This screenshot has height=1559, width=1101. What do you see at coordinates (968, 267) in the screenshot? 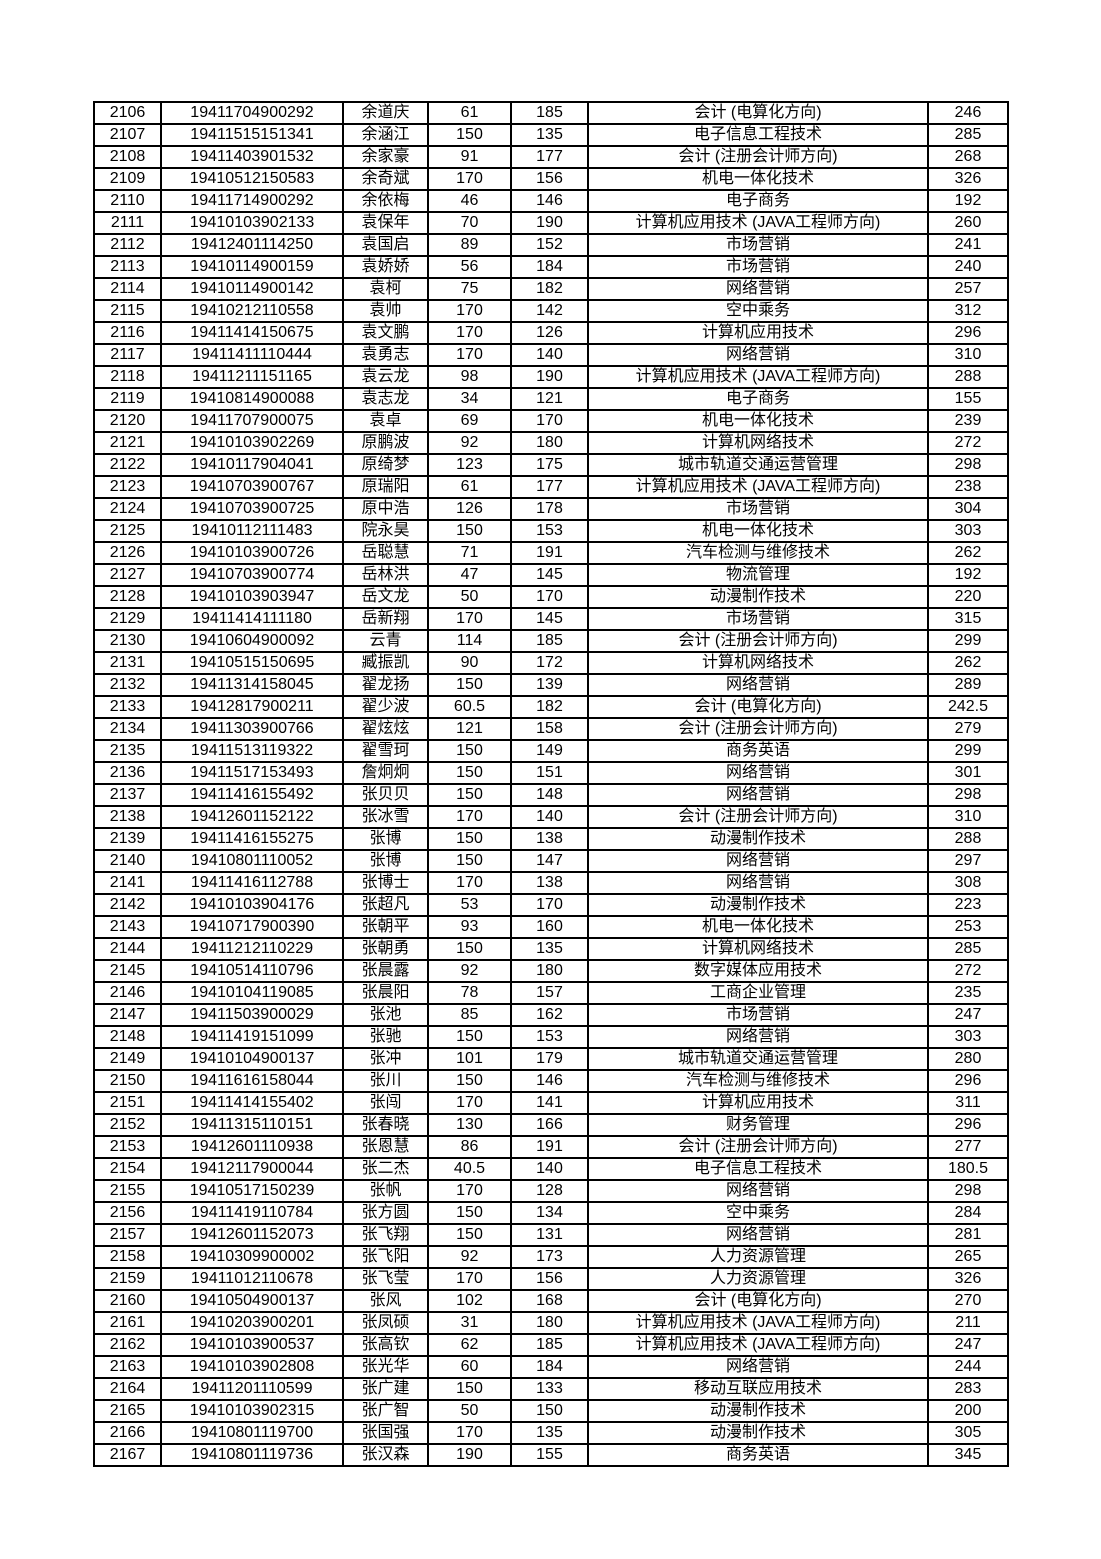
I see `total-cell: 240` at bounding box center [968, 267].